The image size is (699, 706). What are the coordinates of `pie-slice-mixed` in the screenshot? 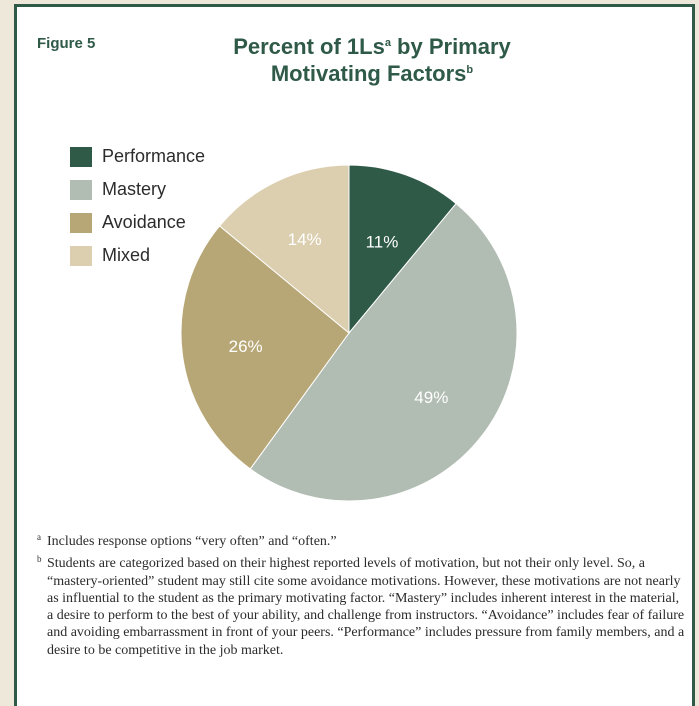 It's located at (284, 249).